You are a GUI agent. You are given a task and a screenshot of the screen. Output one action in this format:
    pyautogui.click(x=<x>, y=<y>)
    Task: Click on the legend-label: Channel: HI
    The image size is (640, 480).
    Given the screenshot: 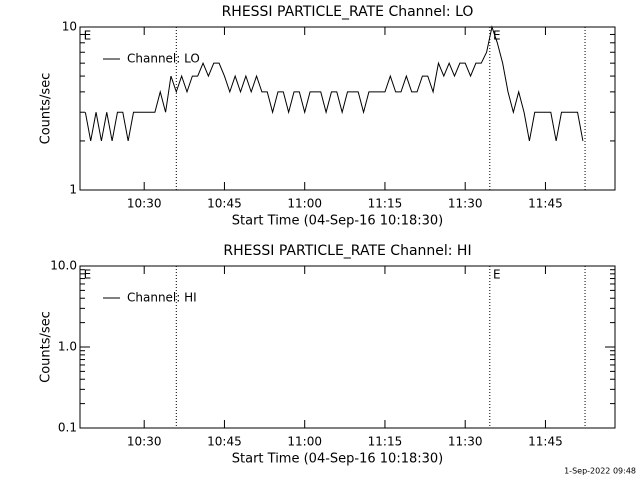 What is the action you would take?
    pyautogui.click(x=162, y=298)
    